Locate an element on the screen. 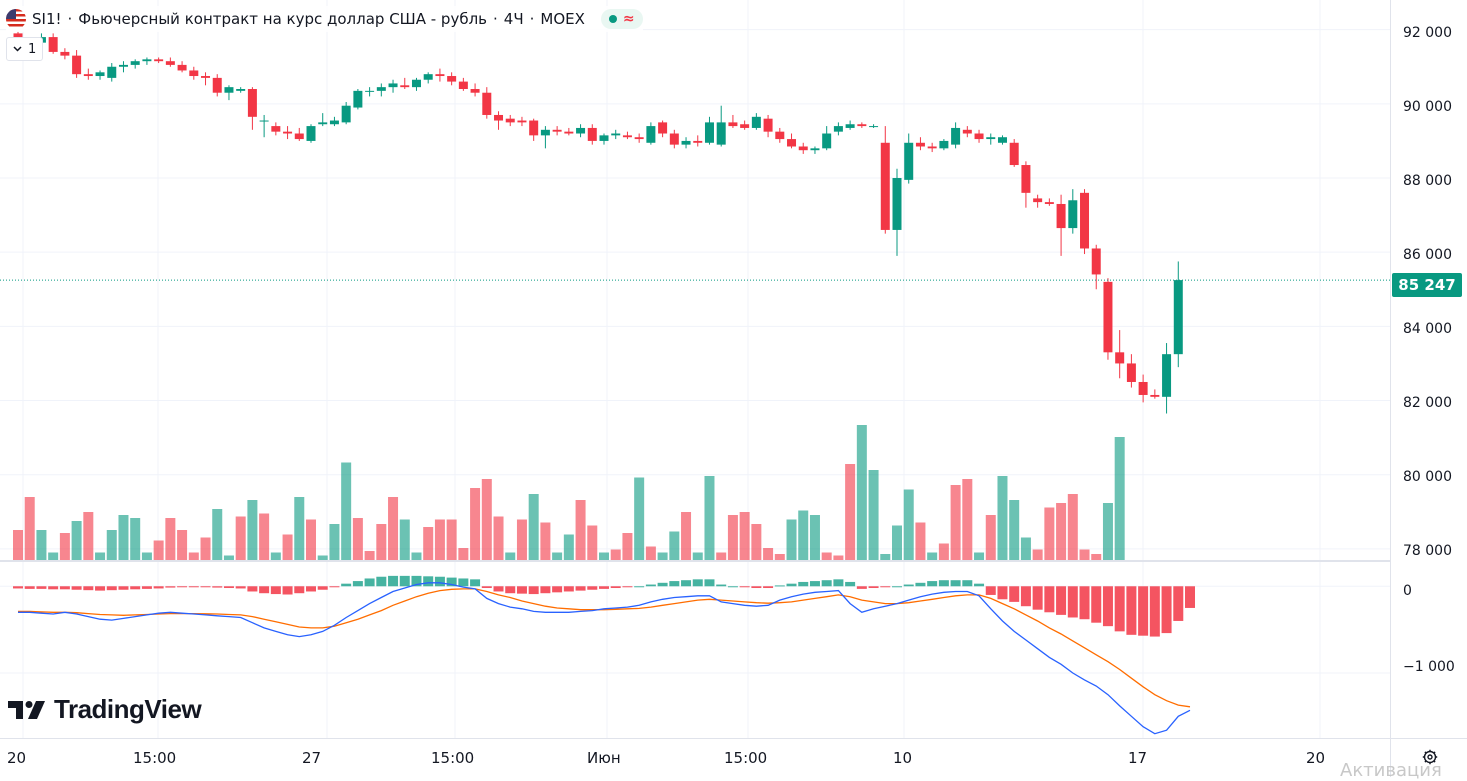  time-tick: 10 is located at coordinates (903, 758).